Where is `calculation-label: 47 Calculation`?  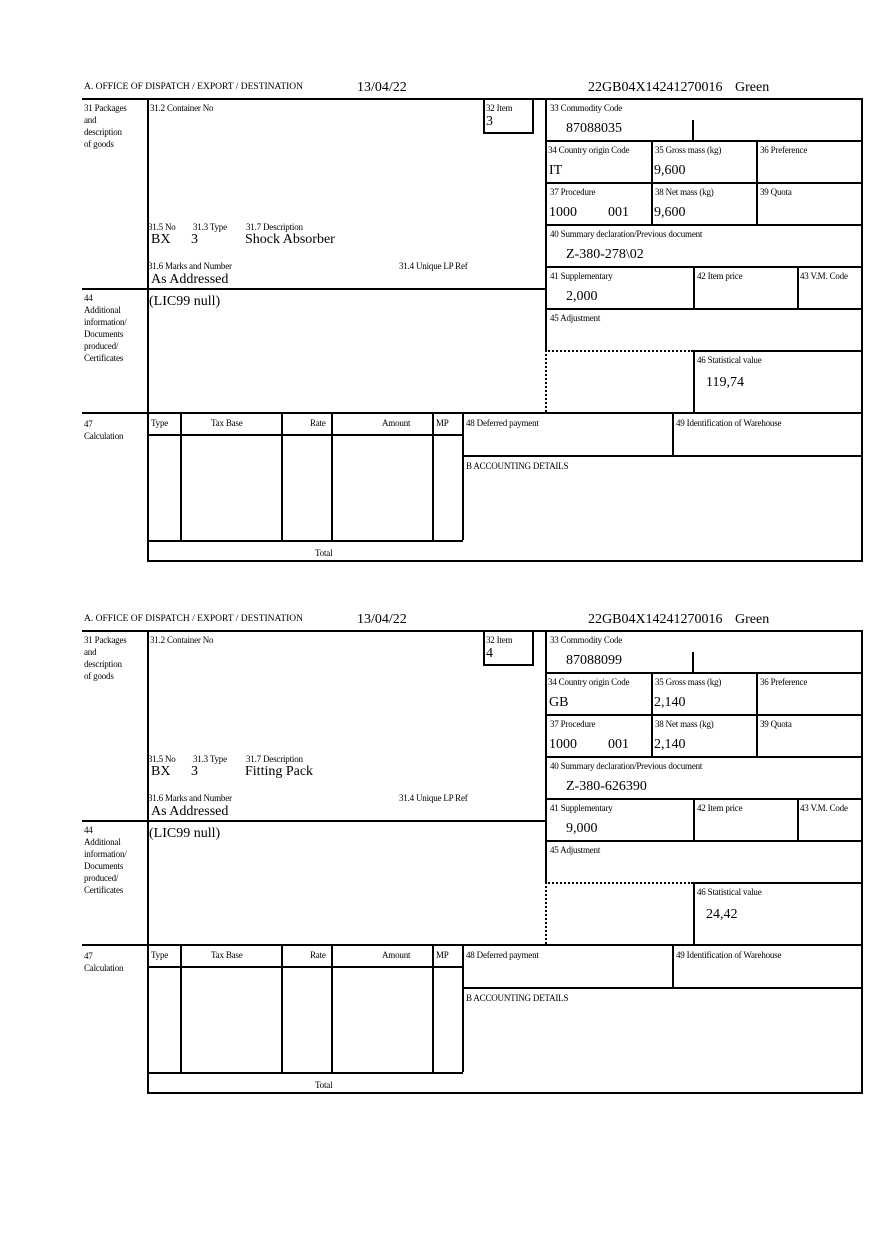
calculation-label: 47 Calculation is located at coordinates (103, 962).